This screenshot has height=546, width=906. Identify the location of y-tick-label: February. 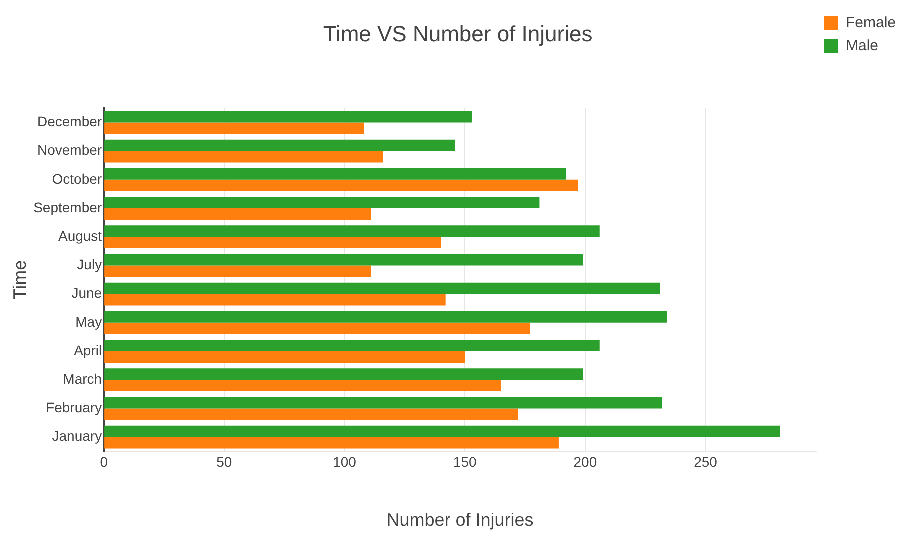
(74, 408).